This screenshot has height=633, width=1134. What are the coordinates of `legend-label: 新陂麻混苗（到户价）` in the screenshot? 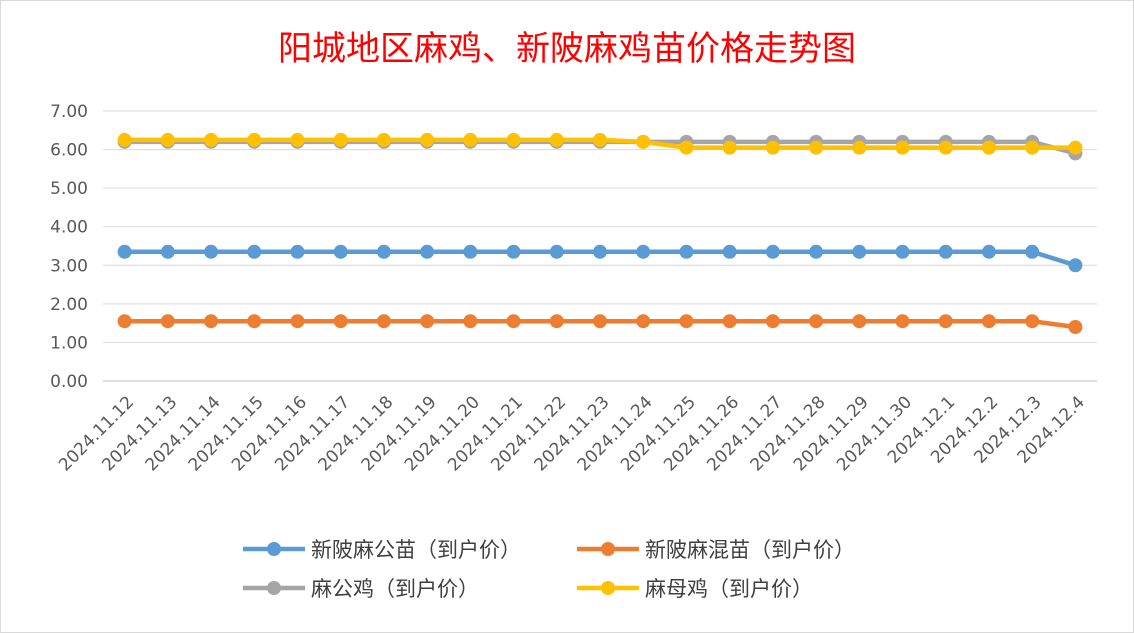 It's located at (750, 550).